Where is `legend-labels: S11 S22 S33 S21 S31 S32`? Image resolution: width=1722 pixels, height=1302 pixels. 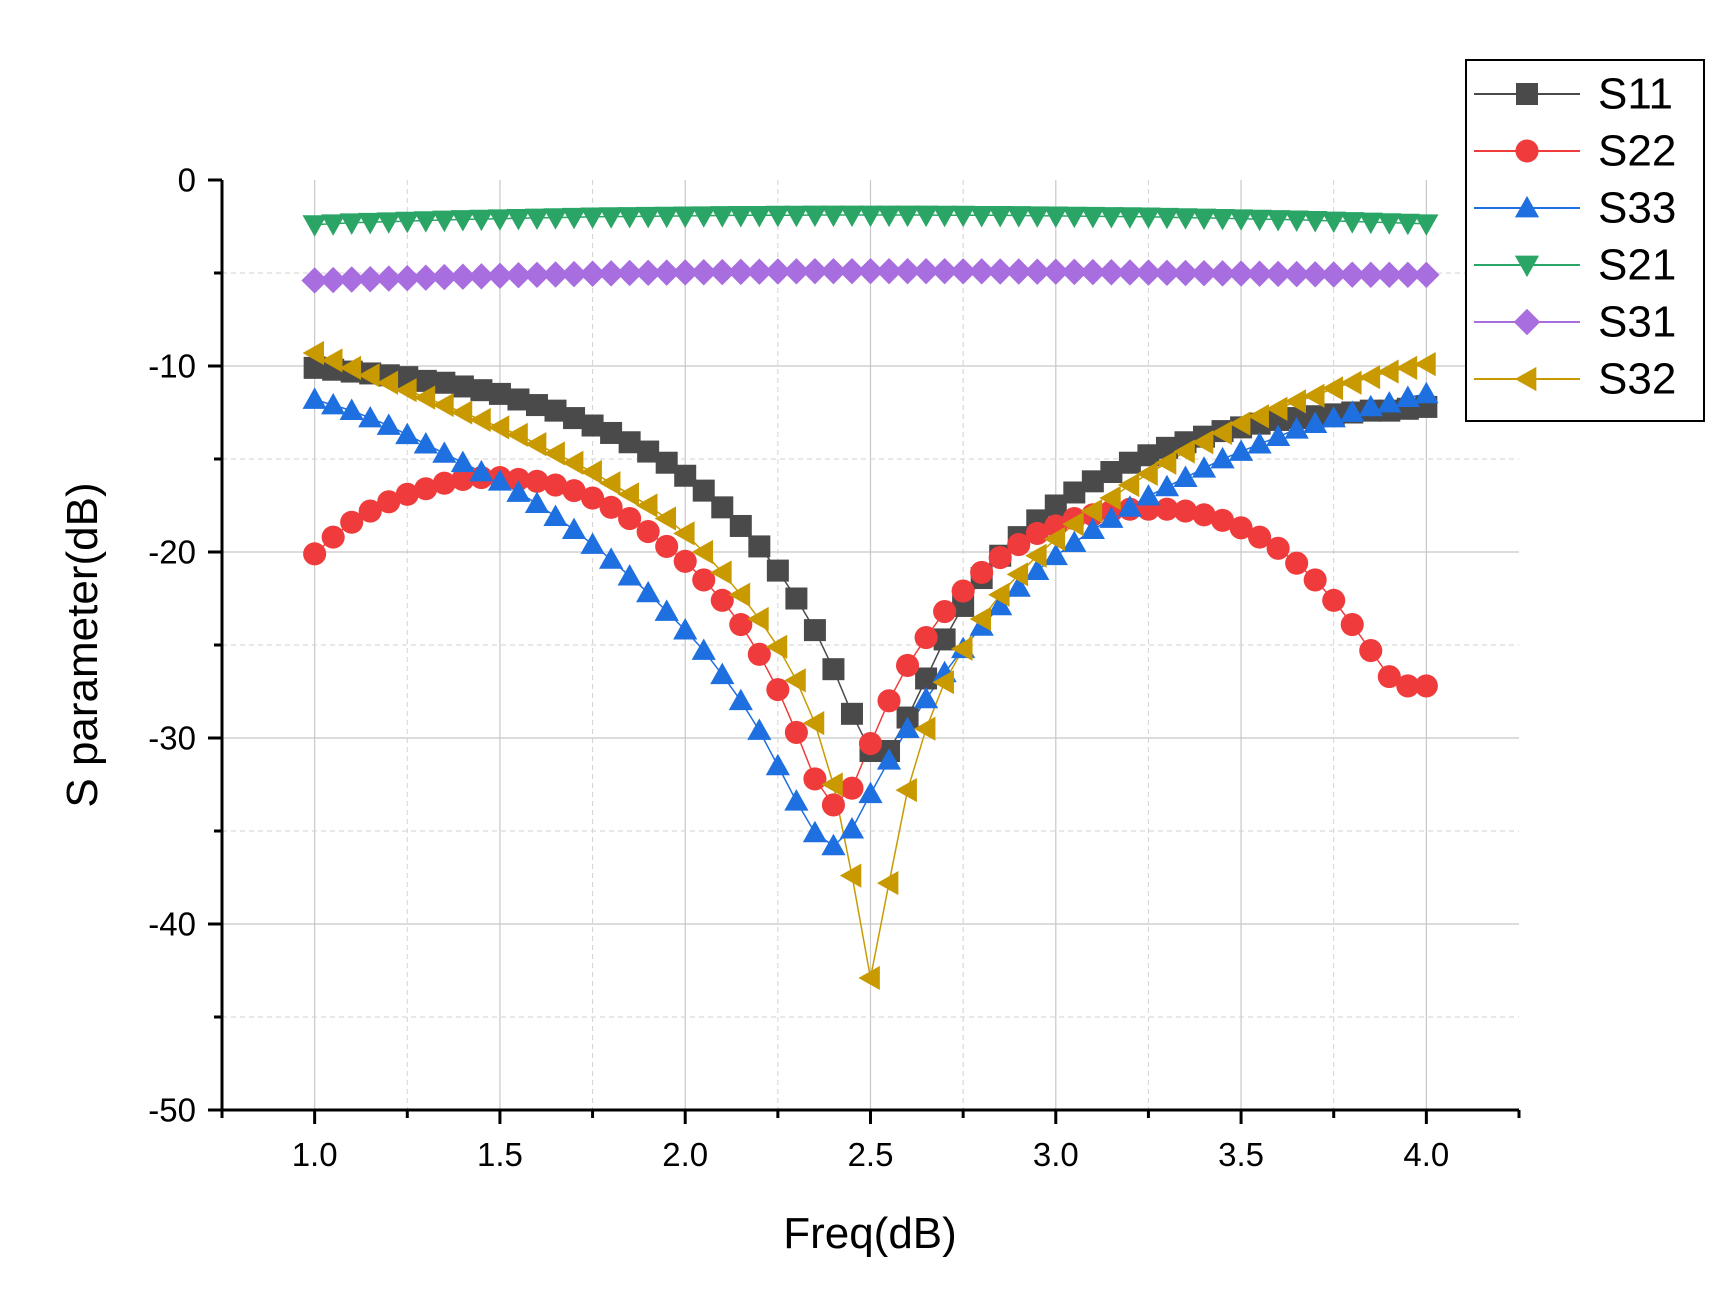 legend-labels: S11 S22 S33 S21 S31 S32 is located at coordinates (1637, 237).